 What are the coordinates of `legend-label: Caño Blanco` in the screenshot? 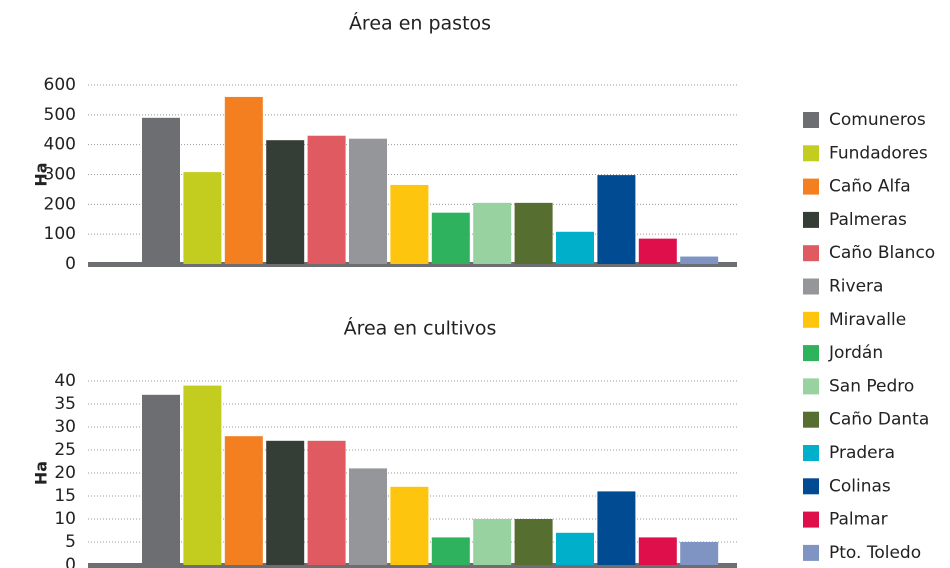 It's located at (882, 253).